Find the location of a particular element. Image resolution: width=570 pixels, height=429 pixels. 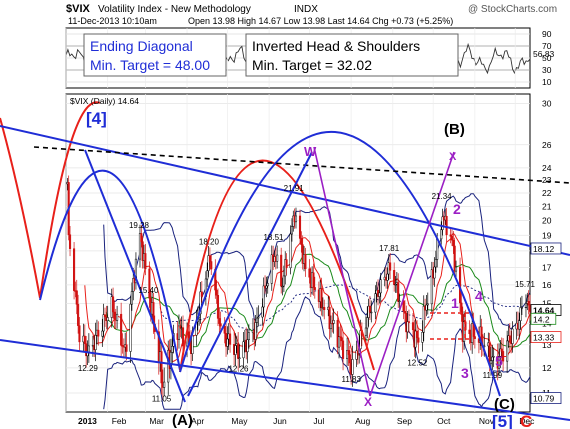

ending-diagonal-target: Min. Target = 48.00 is located at coordinates (150, 65).